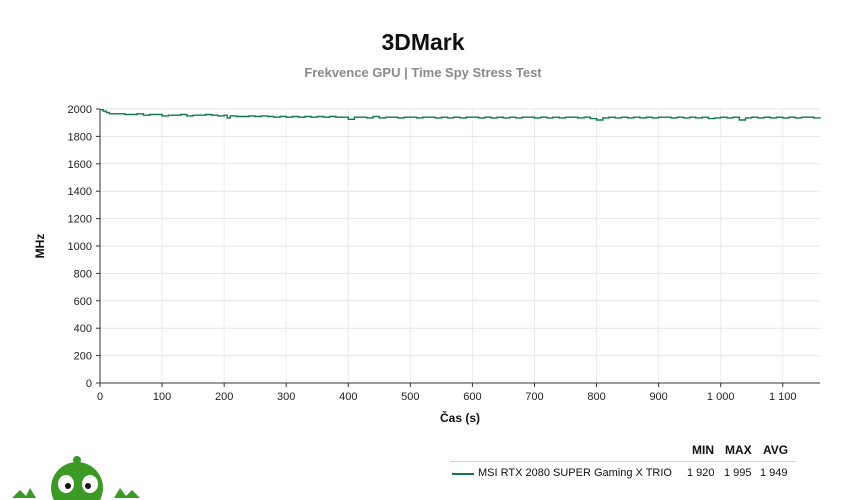 The height and width of the screenshot is (500, 846). I want to click on y-tick-label: 0, so click(89, 384).